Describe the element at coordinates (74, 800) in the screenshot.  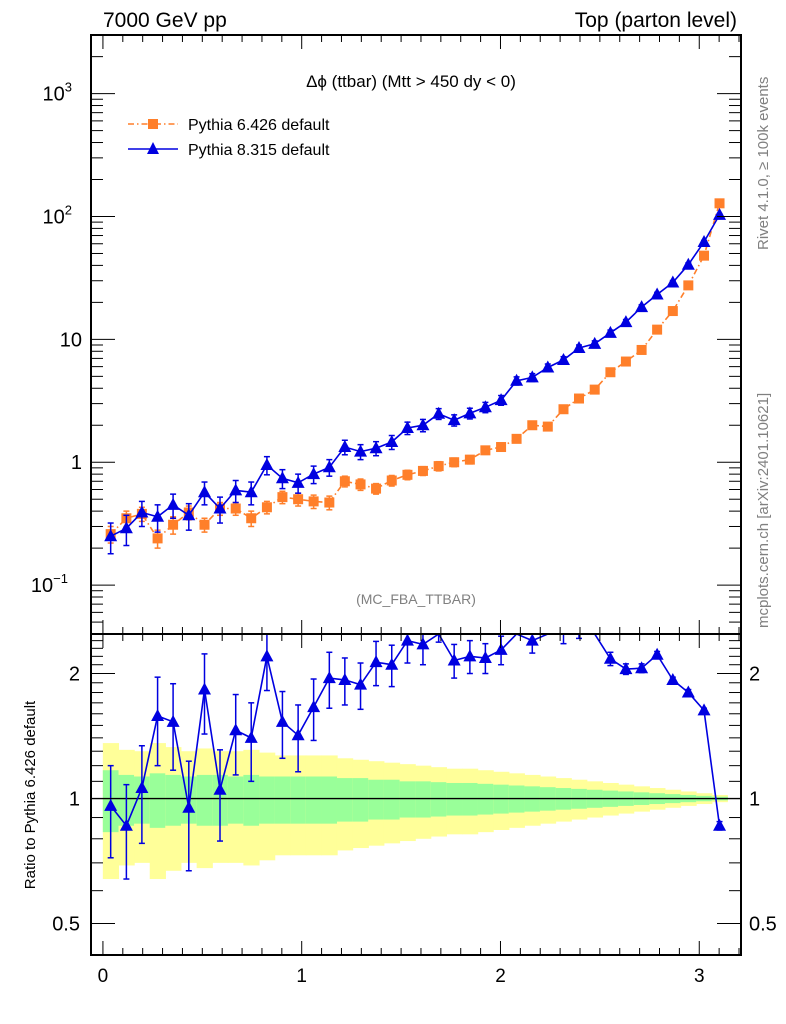
I see `ratio-y-tick-label: 1` at that location.